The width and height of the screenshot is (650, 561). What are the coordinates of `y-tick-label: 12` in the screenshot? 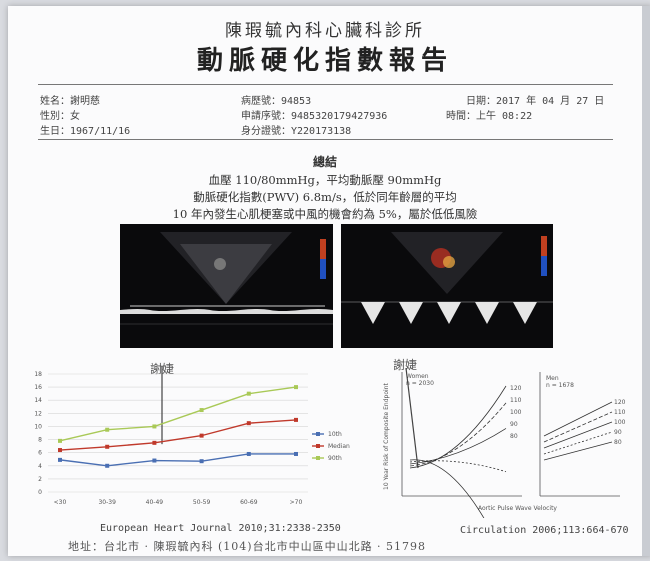 It's located at (38, 413).